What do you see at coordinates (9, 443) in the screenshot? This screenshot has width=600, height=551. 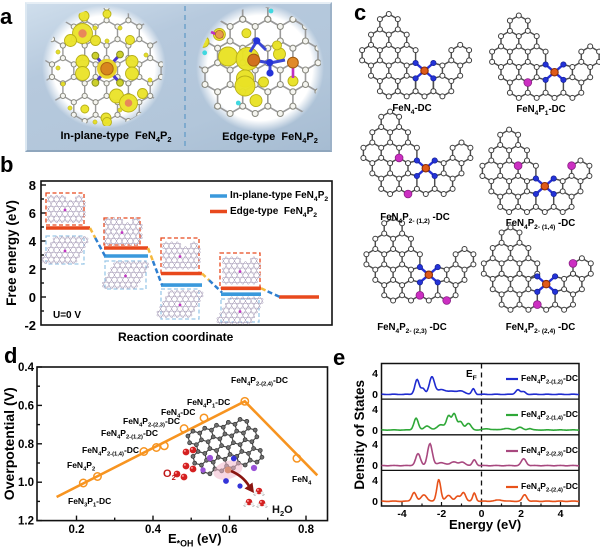 I see `svg-text: Overpotential (V)` at bounding box center [9, 443].